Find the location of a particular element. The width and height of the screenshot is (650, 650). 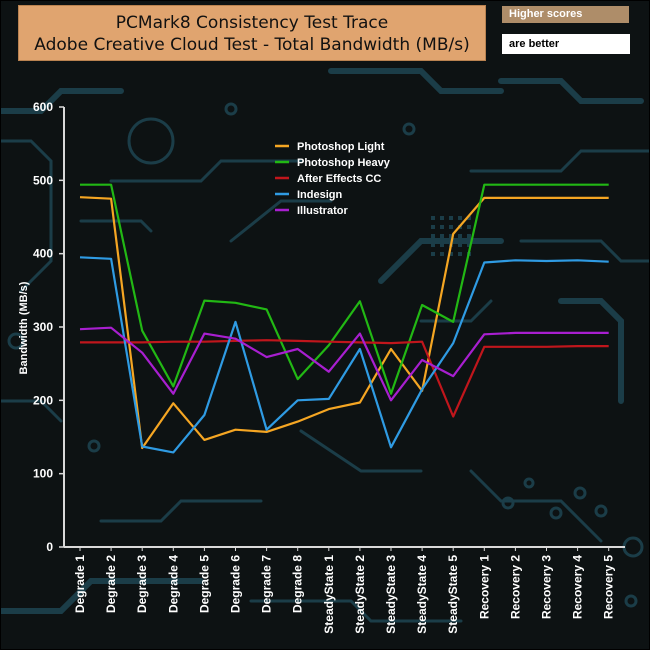

y-tick-label: 200 is located at coordinates (43, 400).